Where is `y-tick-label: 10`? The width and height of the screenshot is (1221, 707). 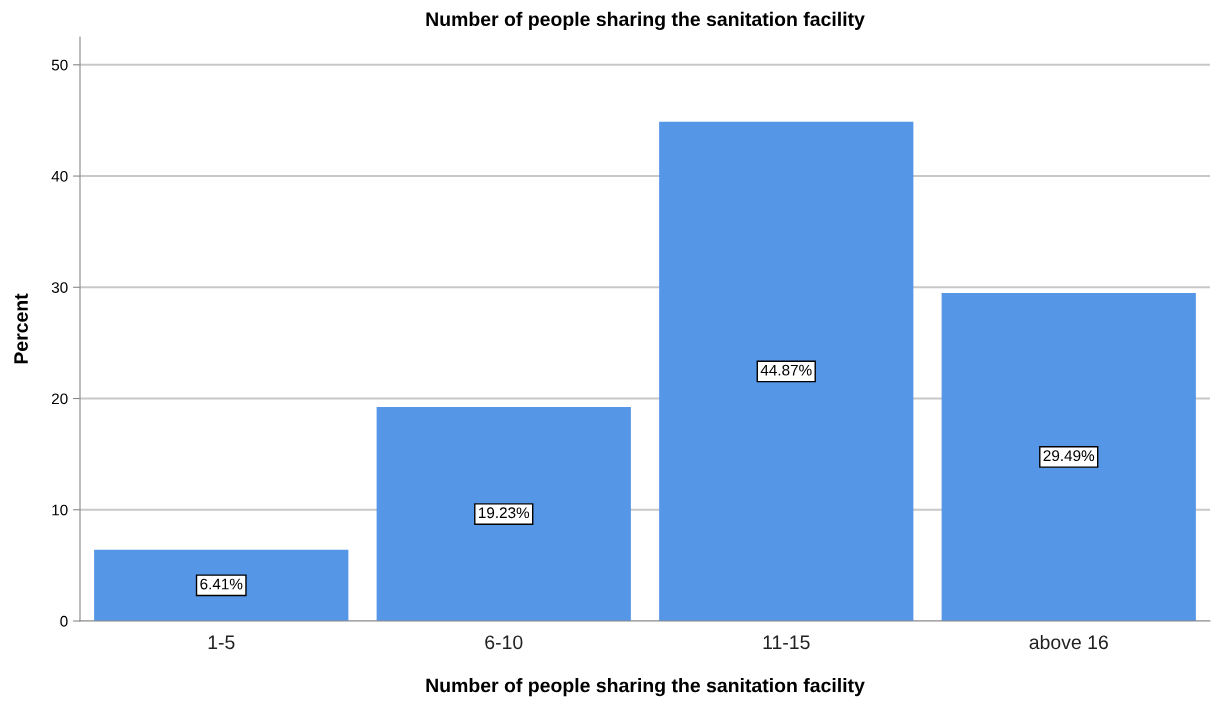
y-tick-label: 10 is located at coordinates (60, 510).